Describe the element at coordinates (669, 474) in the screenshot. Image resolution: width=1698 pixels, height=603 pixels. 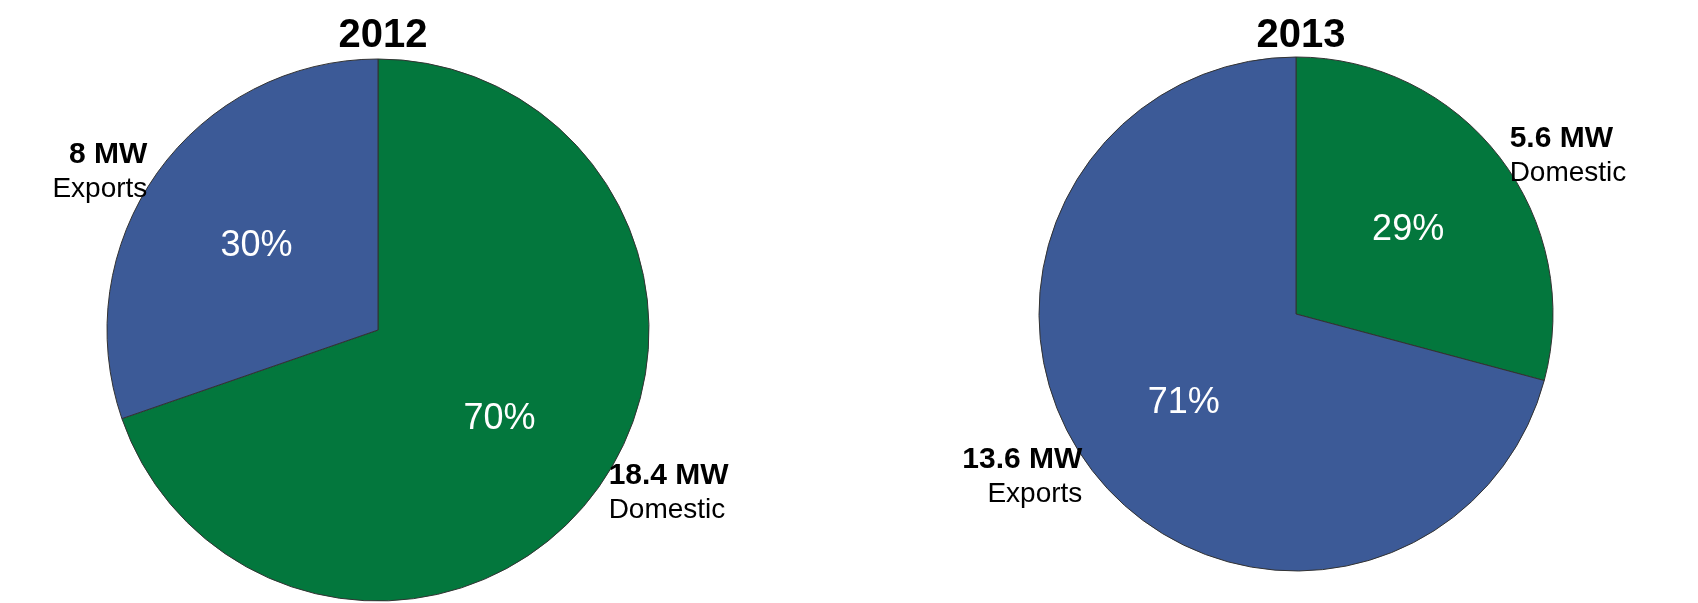
I see `data-label: 18.4 MW` at that location.